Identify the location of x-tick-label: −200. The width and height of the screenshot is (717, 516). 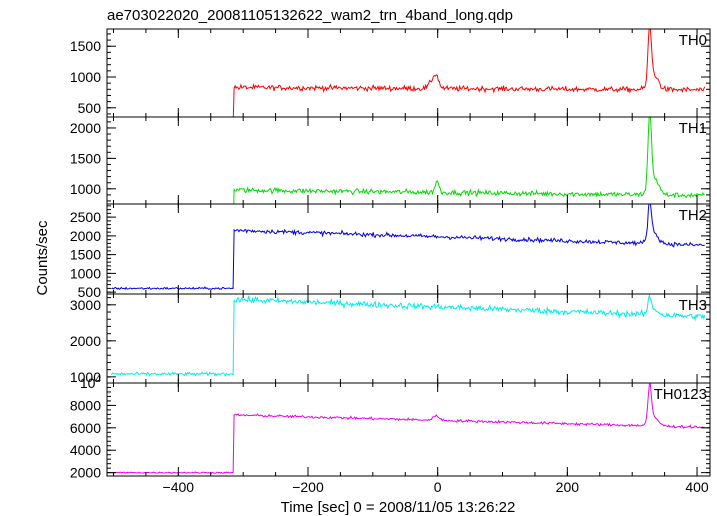
(308, 487).